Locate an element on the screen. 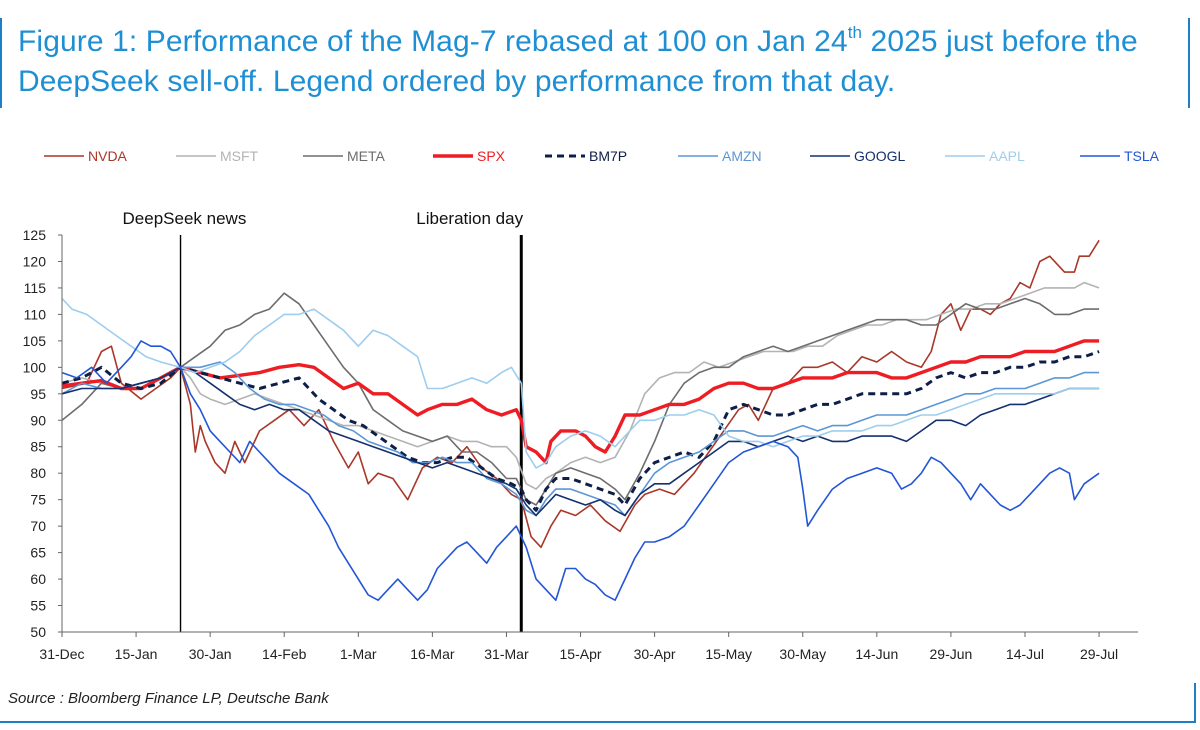  title-frame is located at coordinates (595, 63).